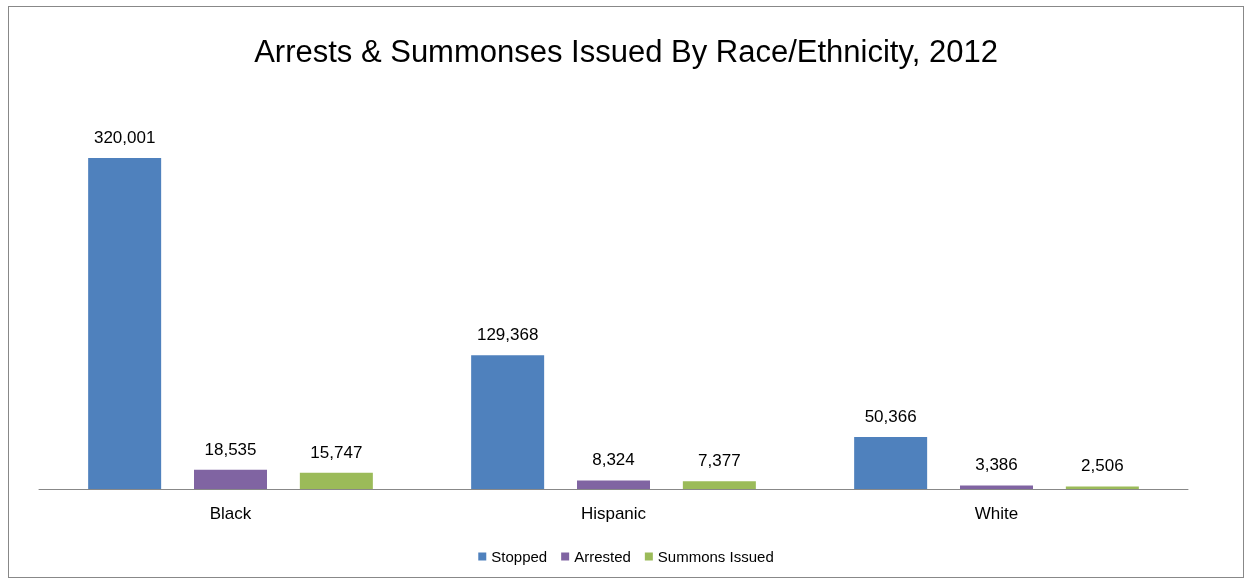  What do you see at coordinates (336, 452) in the screenshot?
I see `data-label: 15,747` at bounding box center [336, 452].